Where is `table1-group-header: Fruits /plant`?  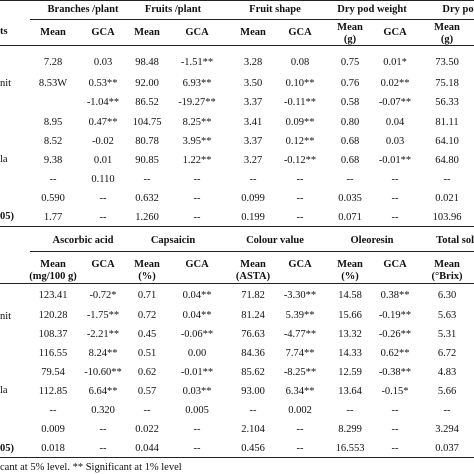 table1-group-header: Fruits /plant is located at coordinates (173, 9).